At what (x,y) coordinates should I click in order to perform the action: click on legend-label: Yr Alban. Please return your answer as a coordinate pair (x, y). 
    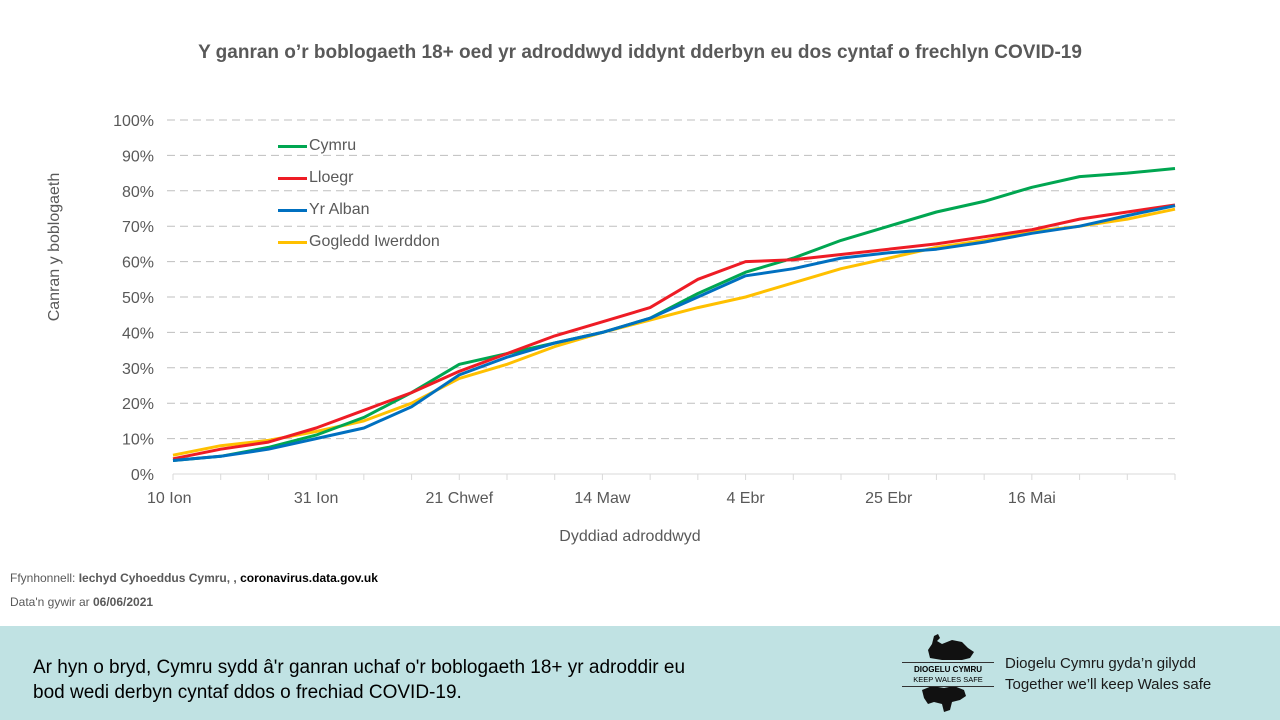
    Looking at the image, I should click on (339, 209).